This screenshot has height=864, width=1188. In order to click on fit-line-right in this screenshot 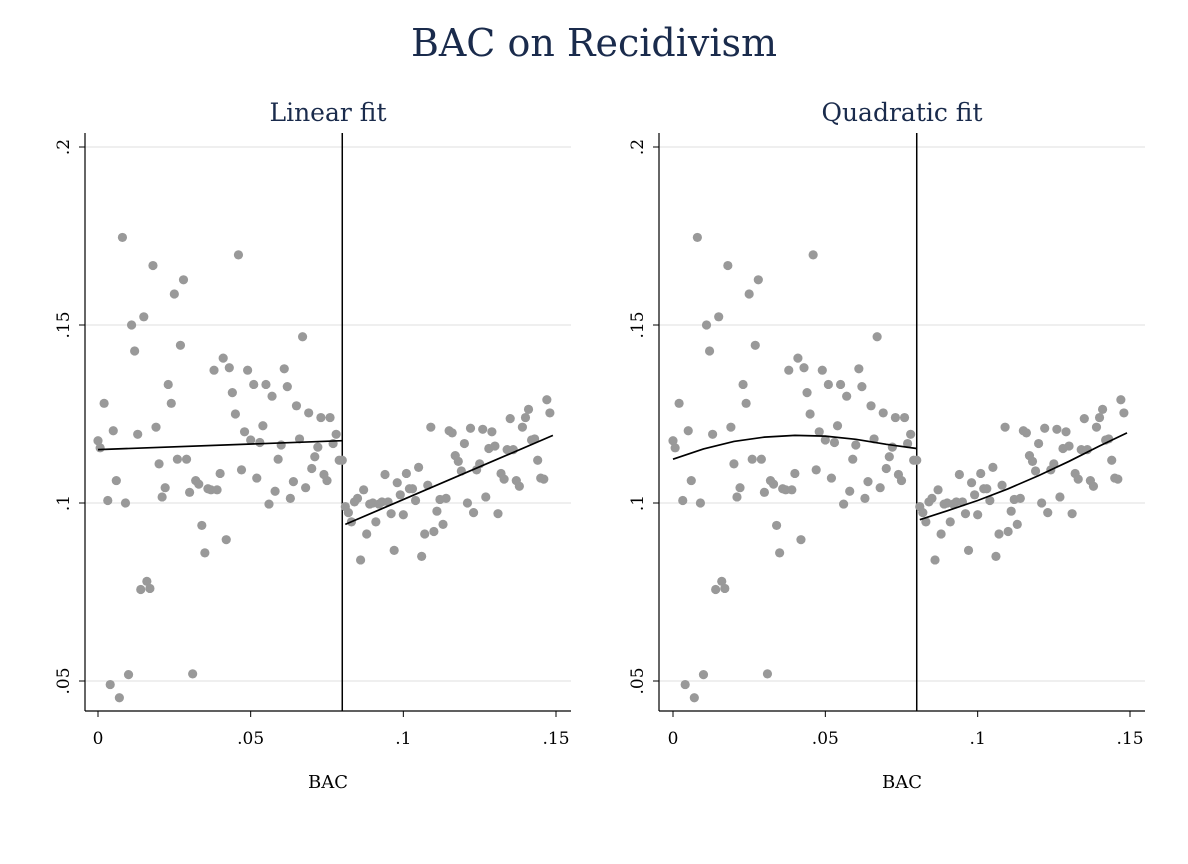, I will do `click(1023, 476)`.